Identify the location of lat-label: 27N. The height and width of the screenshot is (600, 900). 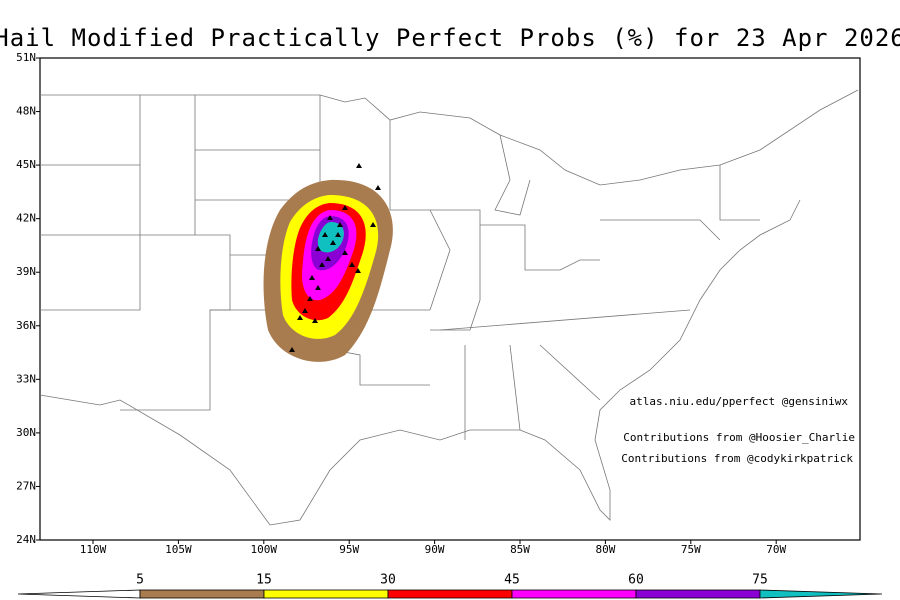
(26, 485).